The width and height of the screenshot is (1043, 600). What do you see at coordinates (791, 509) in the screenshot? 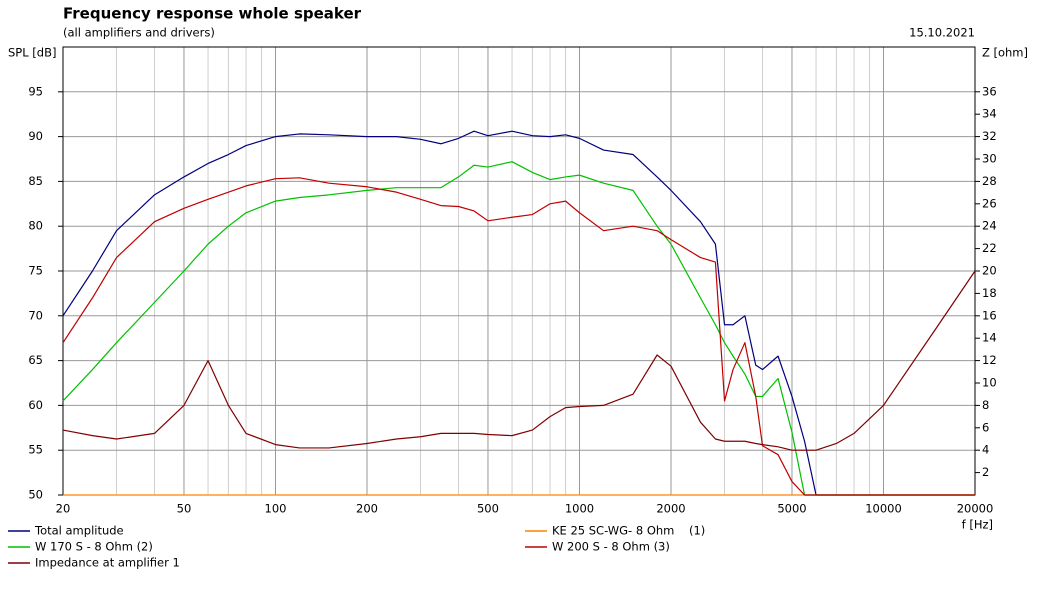
I see `x-tick-label: 5000` at bounding box center [791, 509].